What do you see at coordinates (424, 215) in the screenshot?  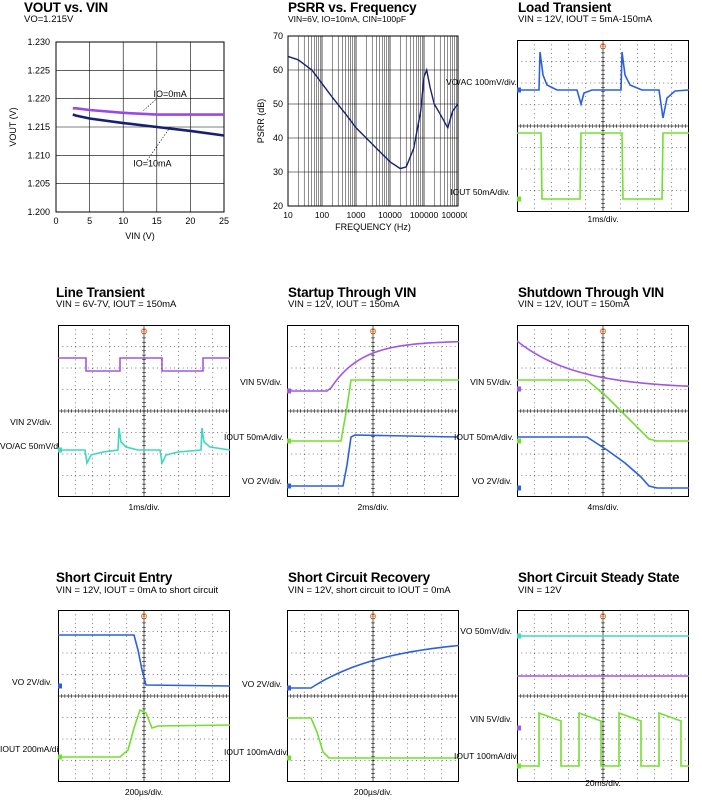 I see `x-tick-label: 100000` at bounding box center [424, 215].